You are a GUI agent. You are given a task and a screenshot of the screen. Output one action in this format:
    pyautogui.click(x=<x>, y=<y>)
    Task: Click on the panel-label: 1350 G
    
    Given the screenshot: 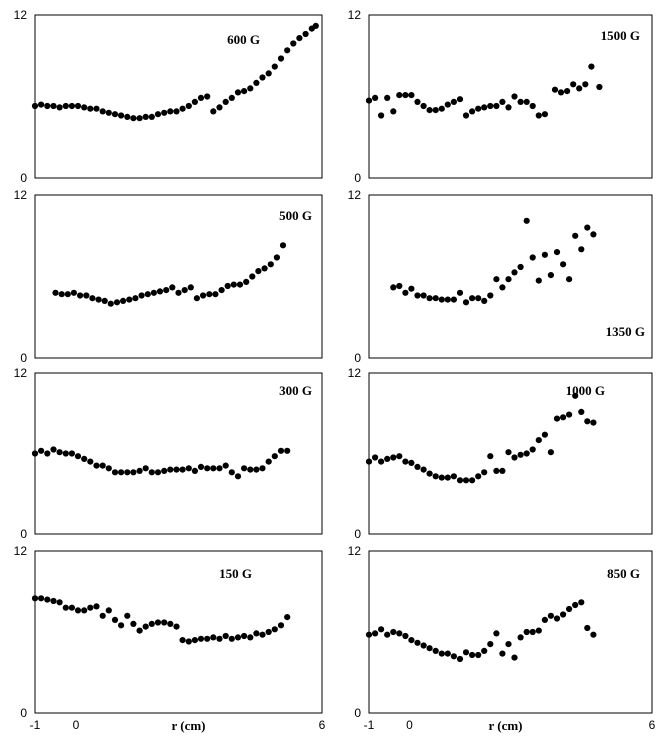 What is the action you would take?
    pyautogui.click(x=625, y=331)
    